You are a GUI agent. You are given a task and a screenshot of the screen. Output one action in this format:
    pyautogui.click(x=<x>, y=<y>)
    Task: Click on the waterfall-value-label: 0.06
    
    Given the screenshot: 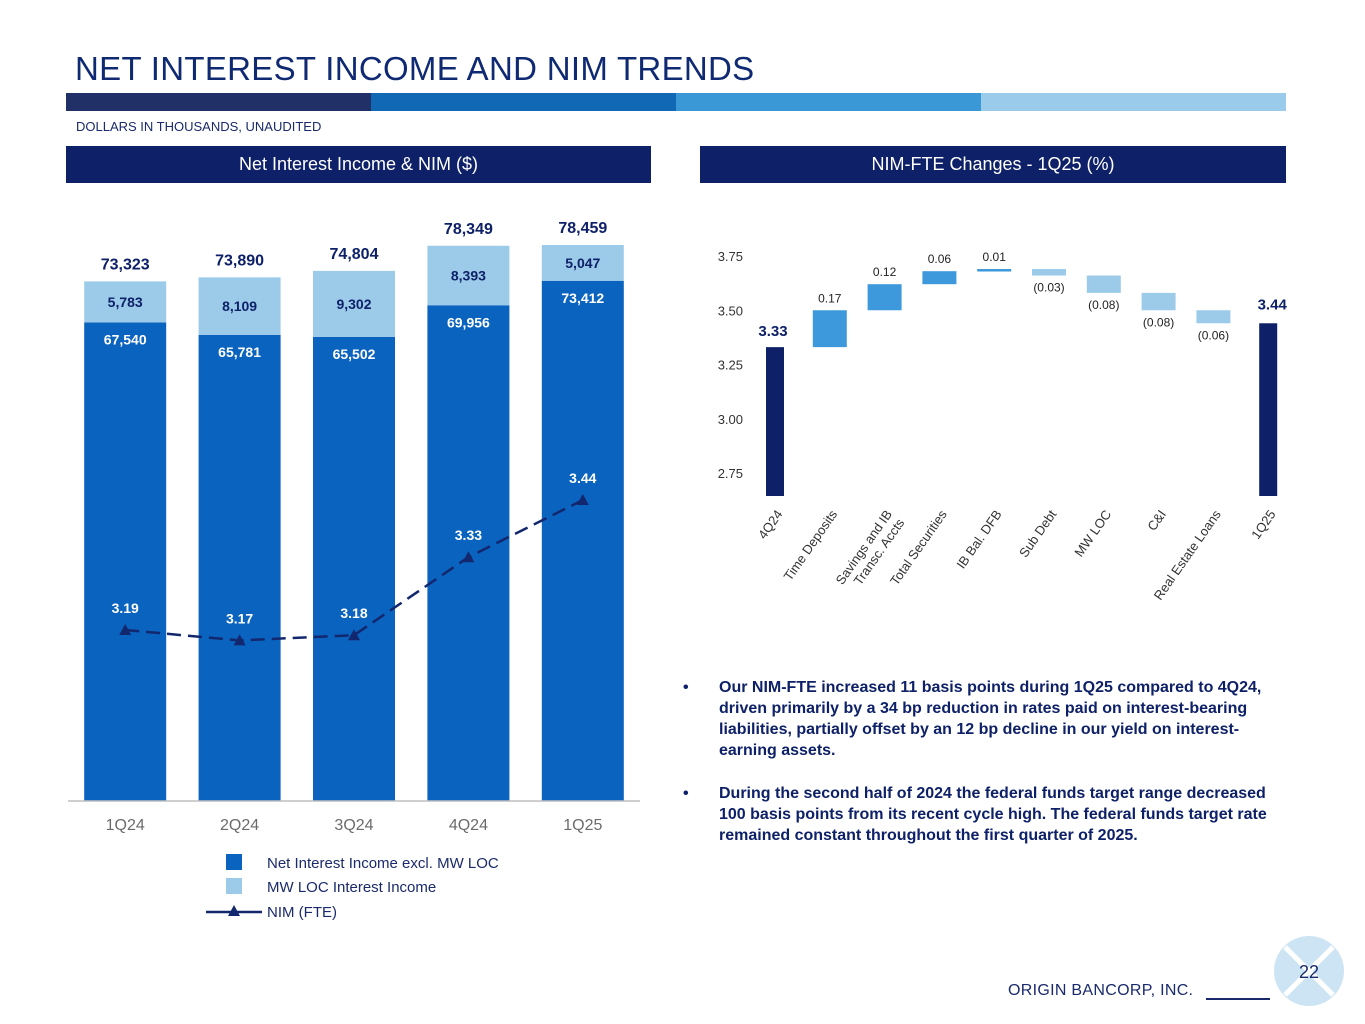 What is the action you would take?
    pyautogui.click(x=940, y=259)
    